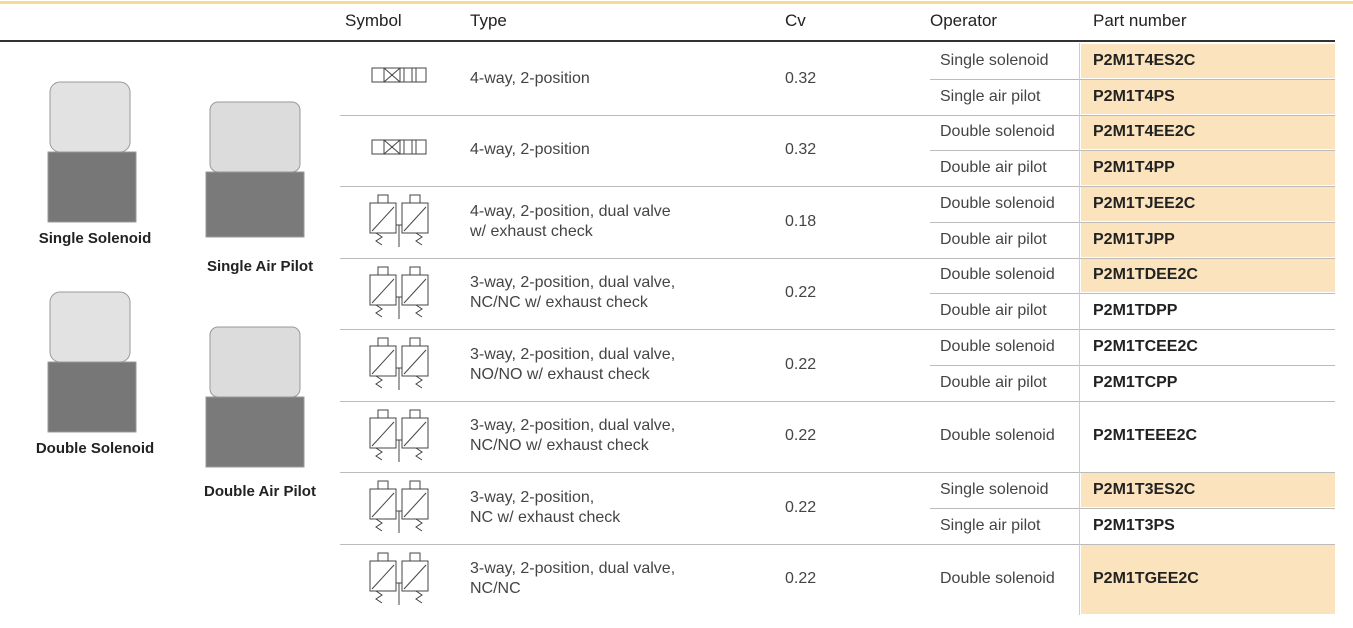 This screenshot has width=1353, height=628. Describe the element at coordinates (1146, 579) in the screenshot. I see `part-number: P2M1TGEE2C` at that location.